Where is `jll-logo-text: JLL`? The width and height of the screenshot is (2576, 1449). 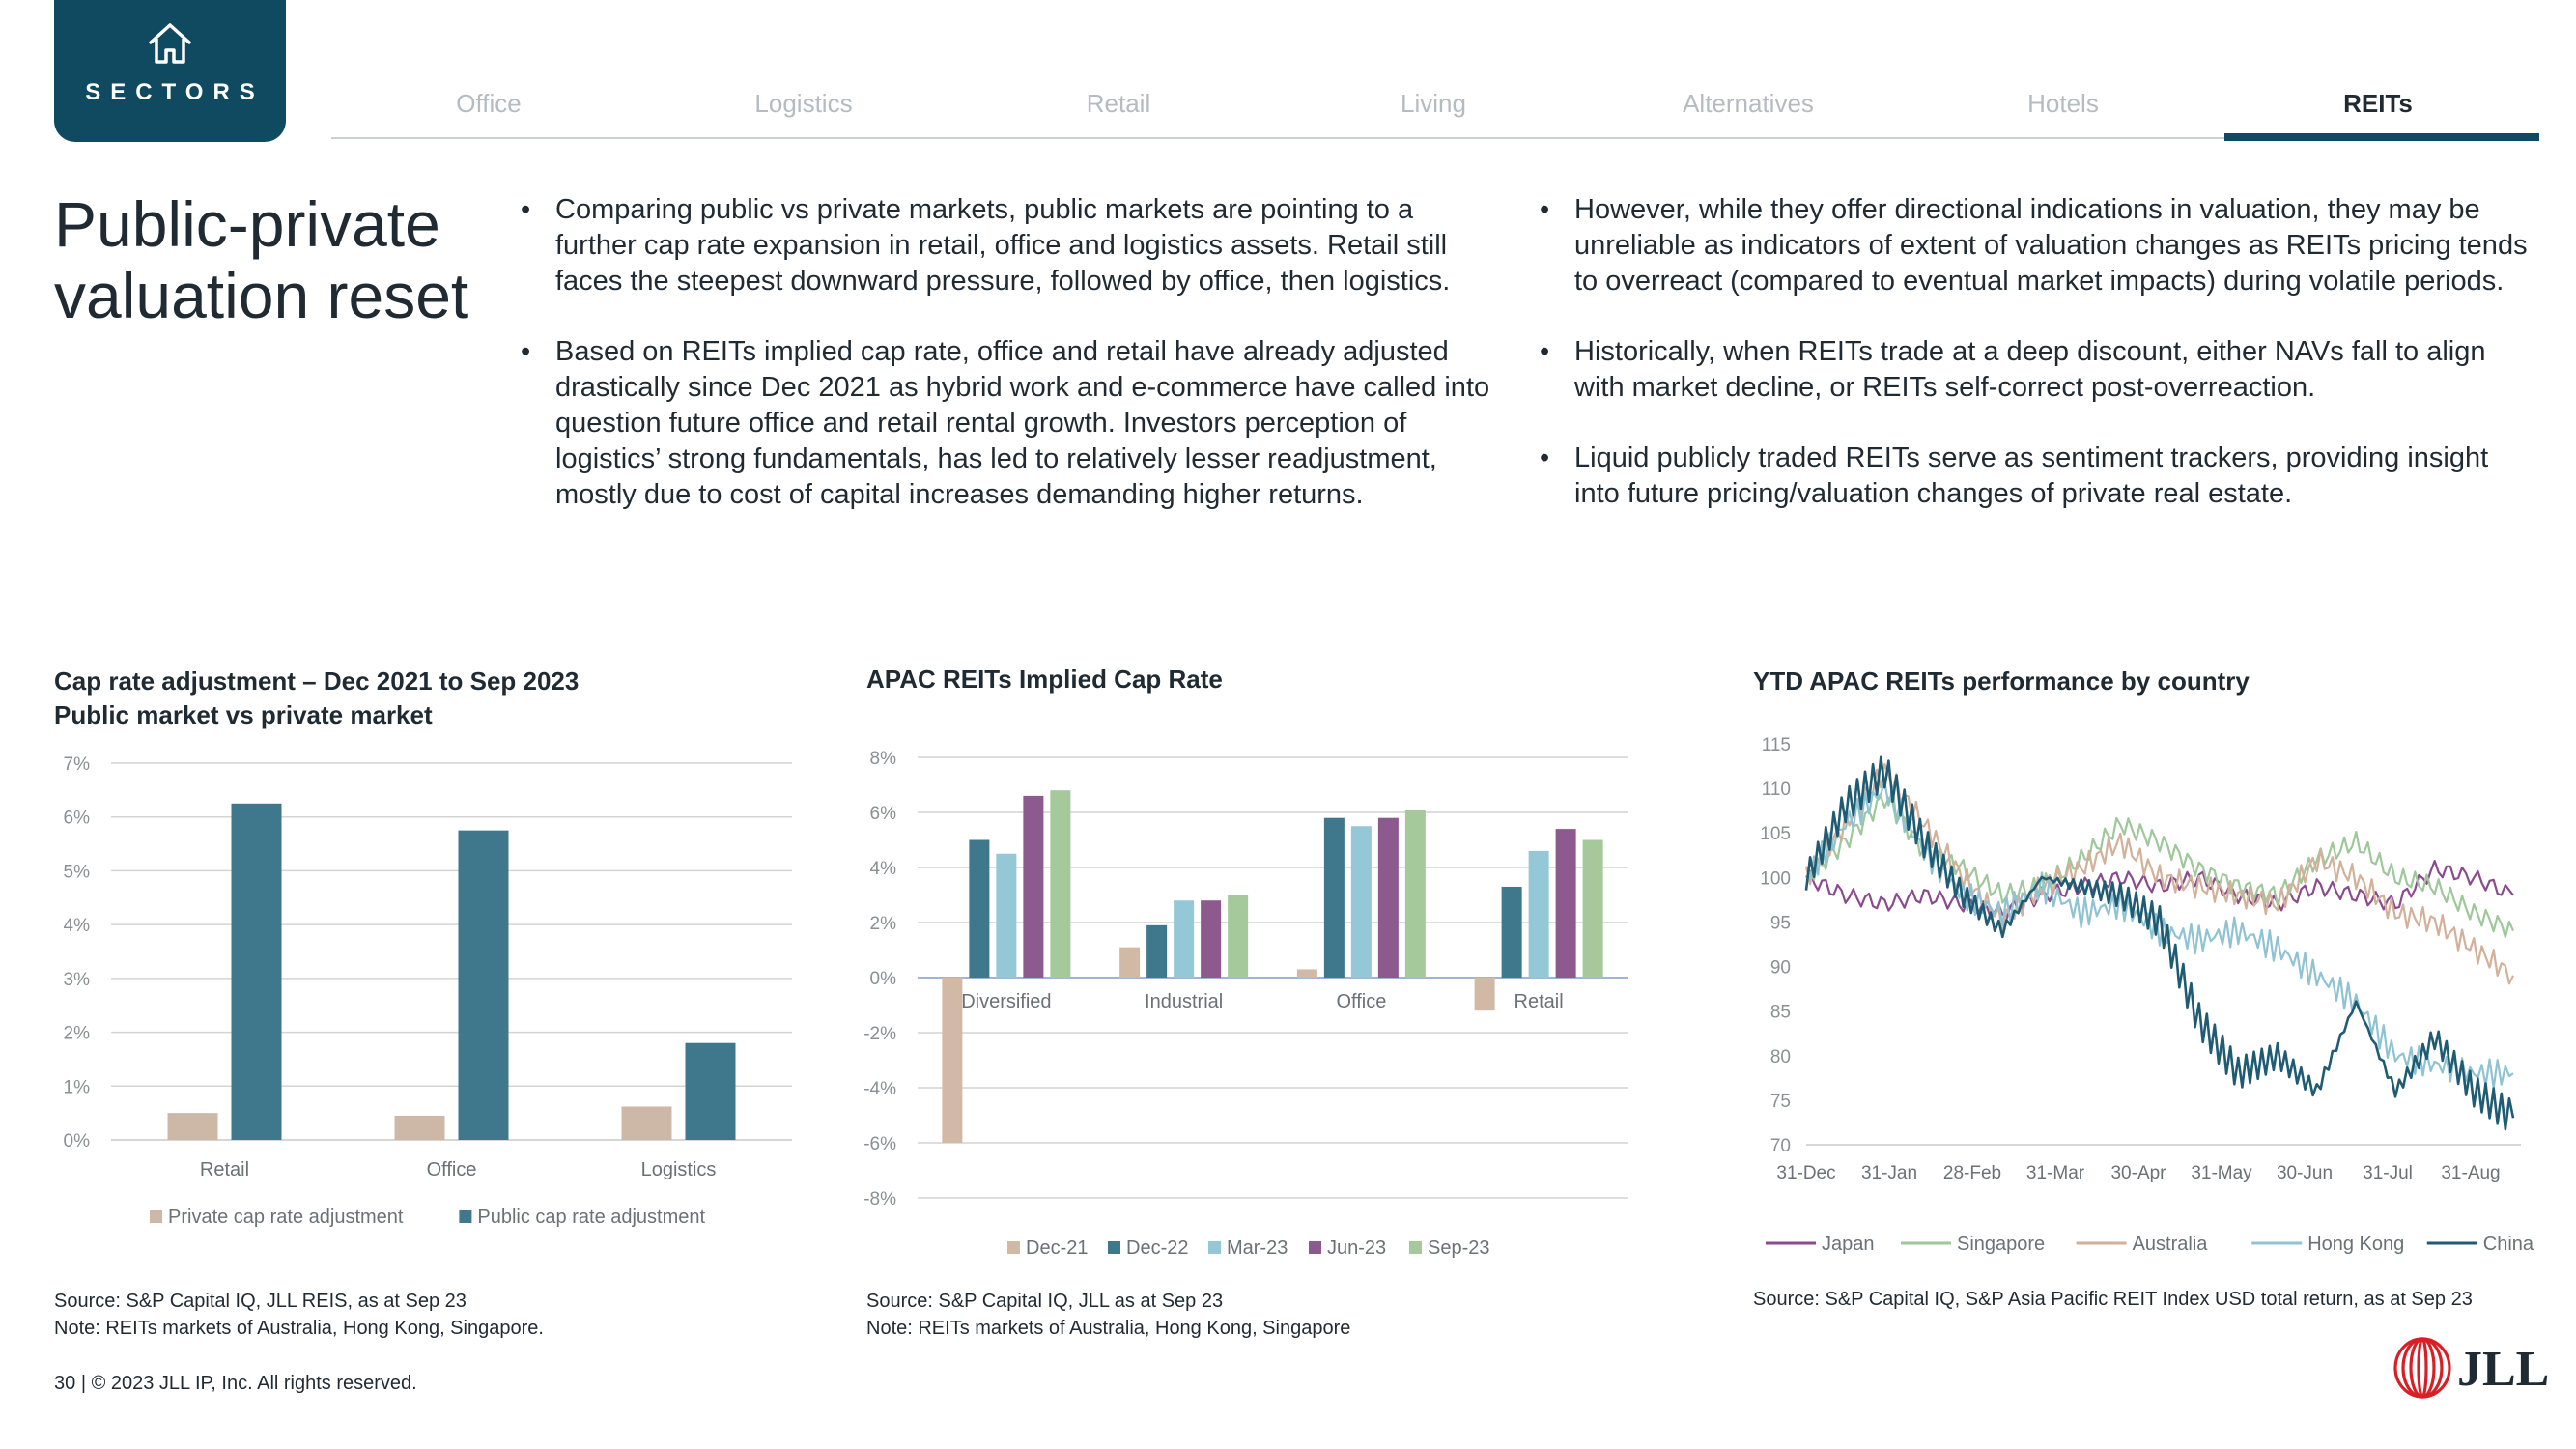 jll-logo-text: JLL is located at coordinates (2503, 1369).